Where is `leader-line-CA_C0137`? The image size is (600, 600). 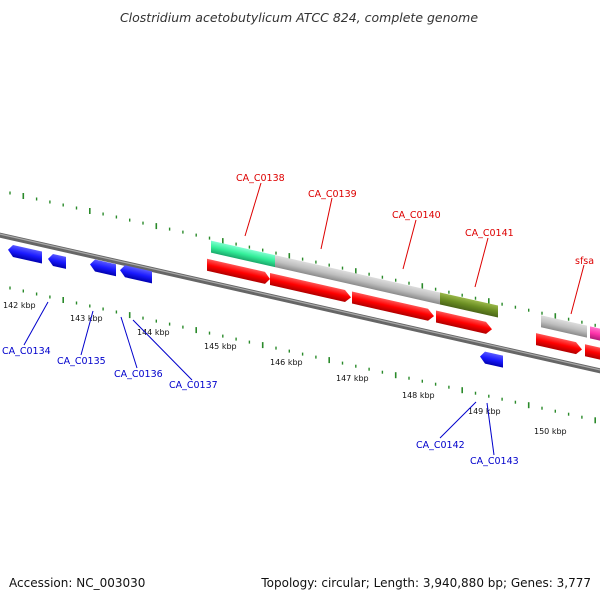
leader-line-CA_C0137 is located at coordinates (162, 350).